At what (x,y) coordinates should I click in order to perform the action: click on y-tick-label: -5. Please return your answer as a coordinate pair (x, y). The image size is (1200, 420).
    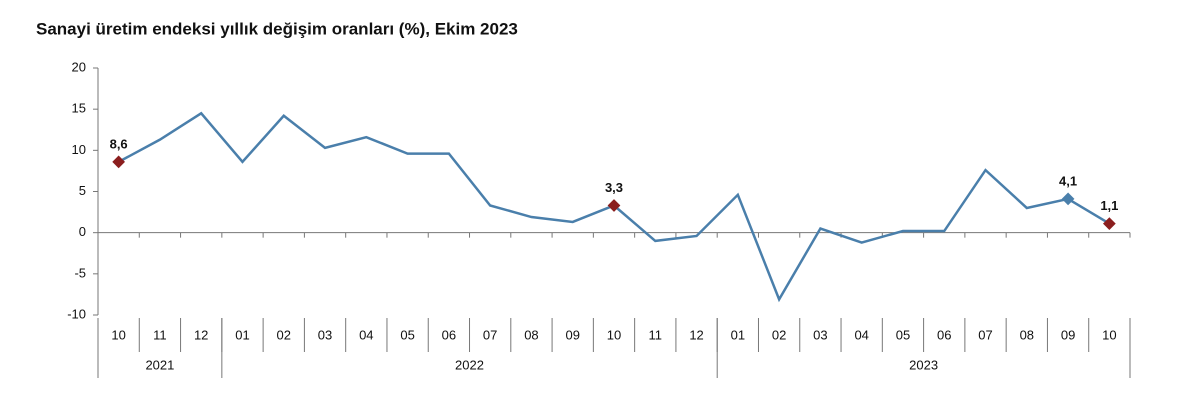
    Looking at the image, I should click on (80, 272).